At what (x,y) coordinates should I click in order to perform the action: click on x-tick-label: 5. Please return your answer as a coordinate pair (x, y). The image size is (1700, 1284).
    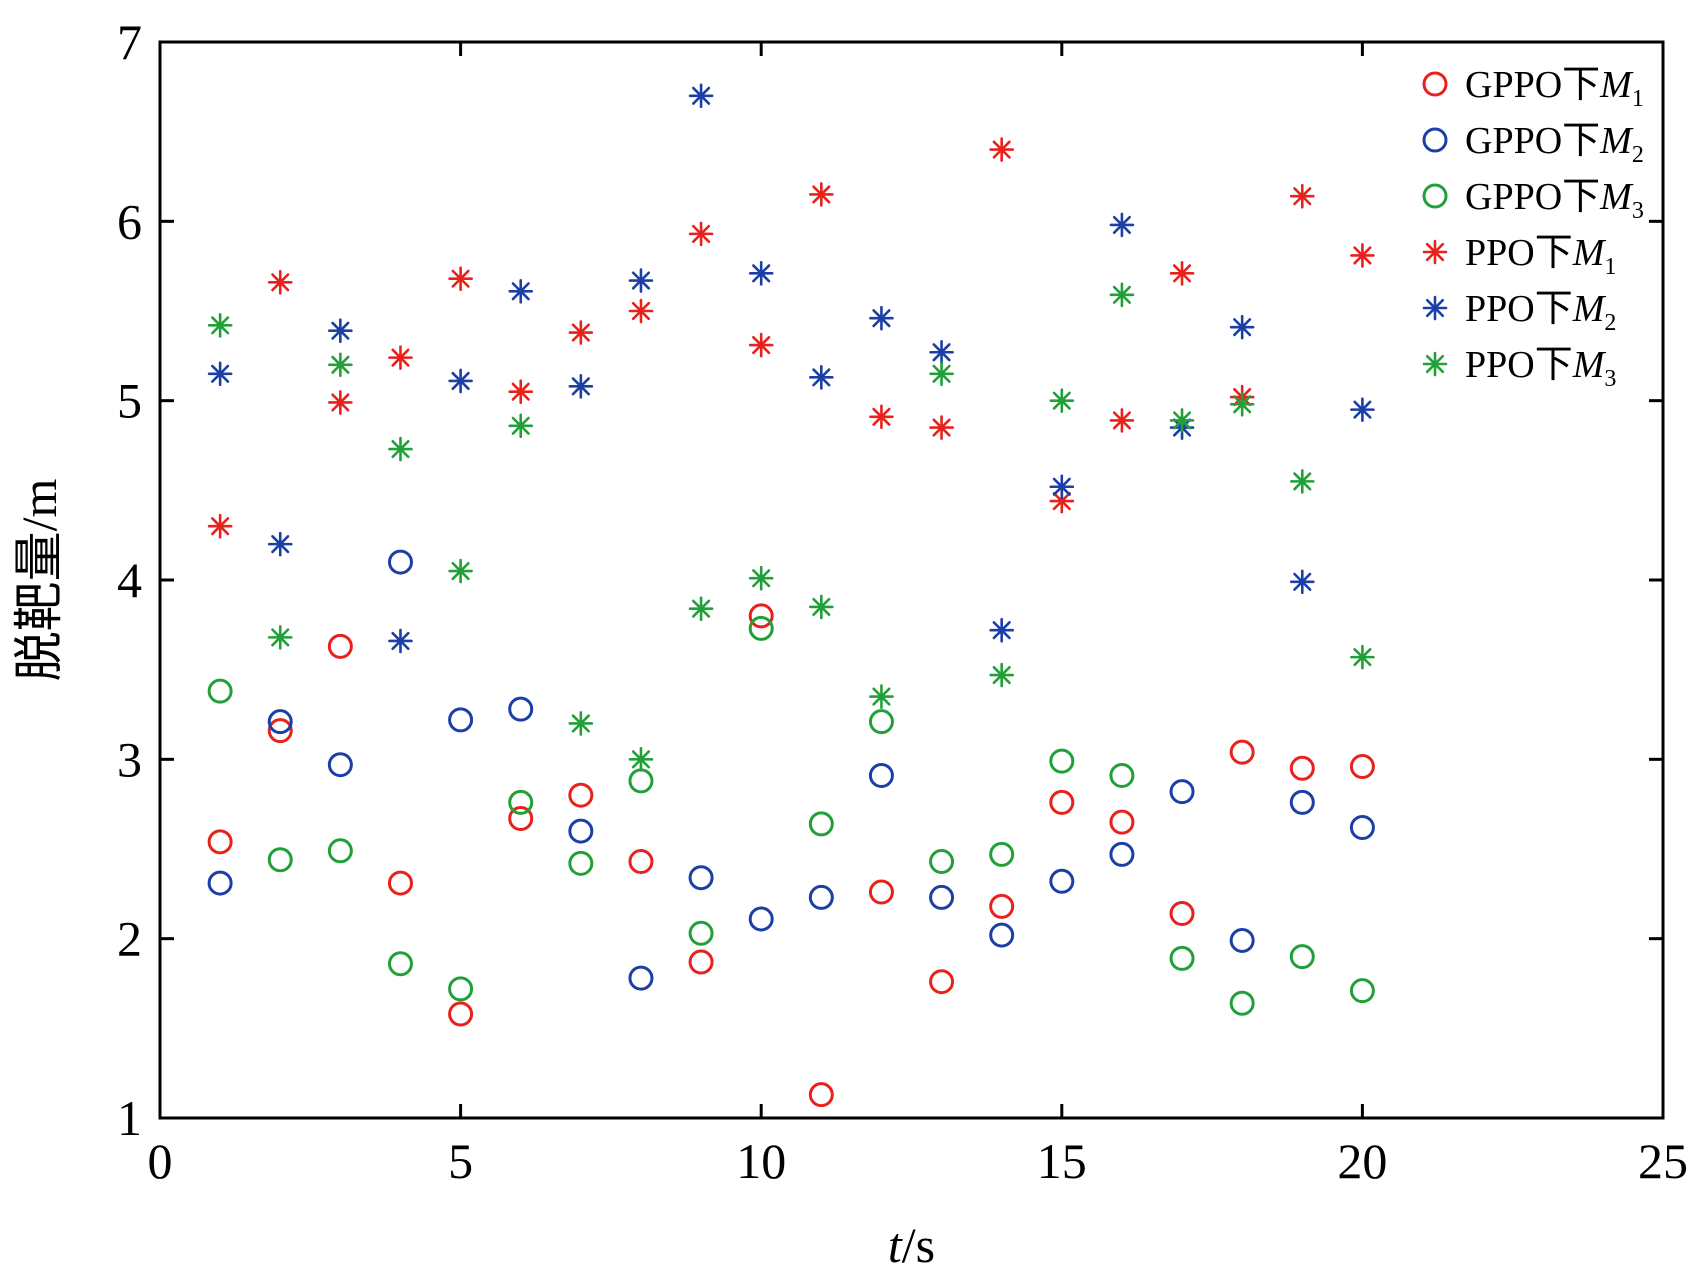
    Looking at the image, I should click on (460, 1161).